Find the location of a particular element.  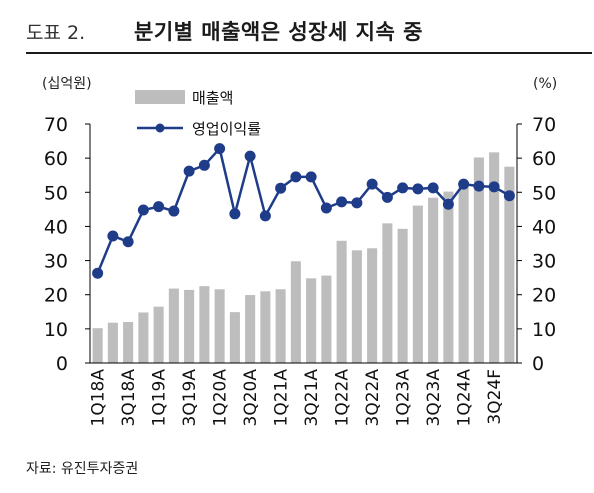

x-tick-label: 1Q22A is located at coordinates (343, 398).